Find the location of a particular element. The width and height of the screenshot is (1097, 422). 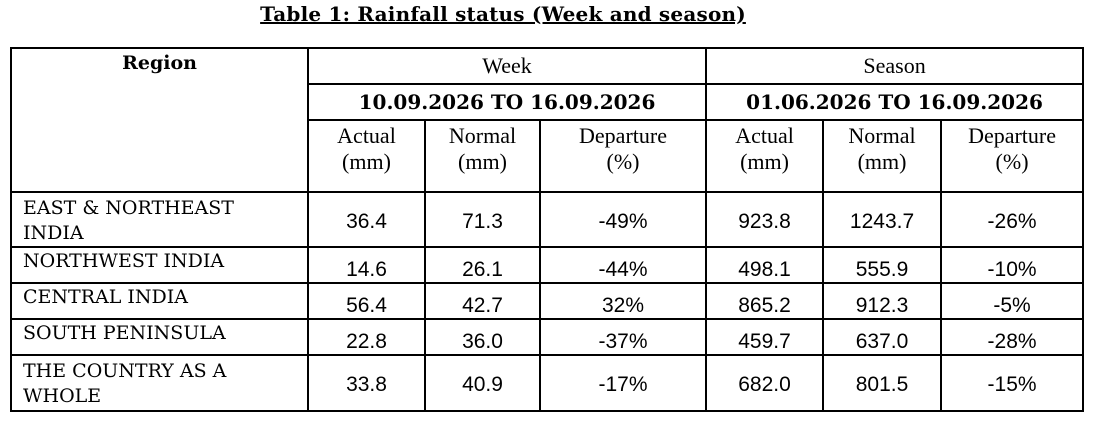

value-cell: -26% is located at coordinates (1012, 219).